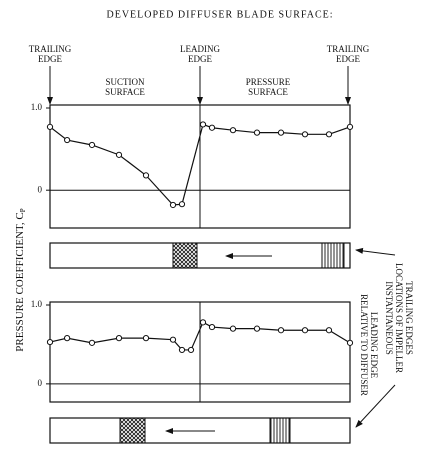 This screenshot has width=432, height=455. I want to click on y-label-text: PRESSURE COEFFICIENT, C, so click(20, 281).